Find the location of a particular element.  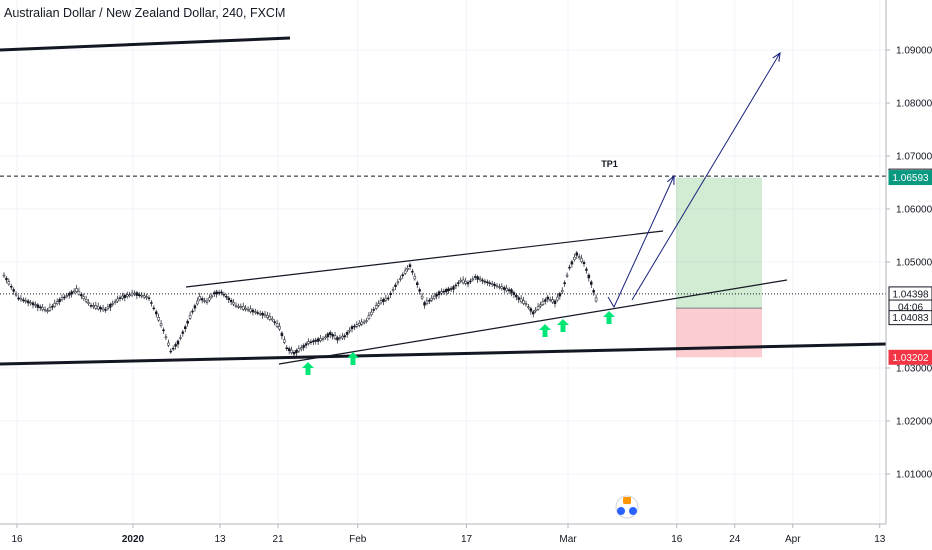

logo-blob-left is located at coordinates (621, 511).